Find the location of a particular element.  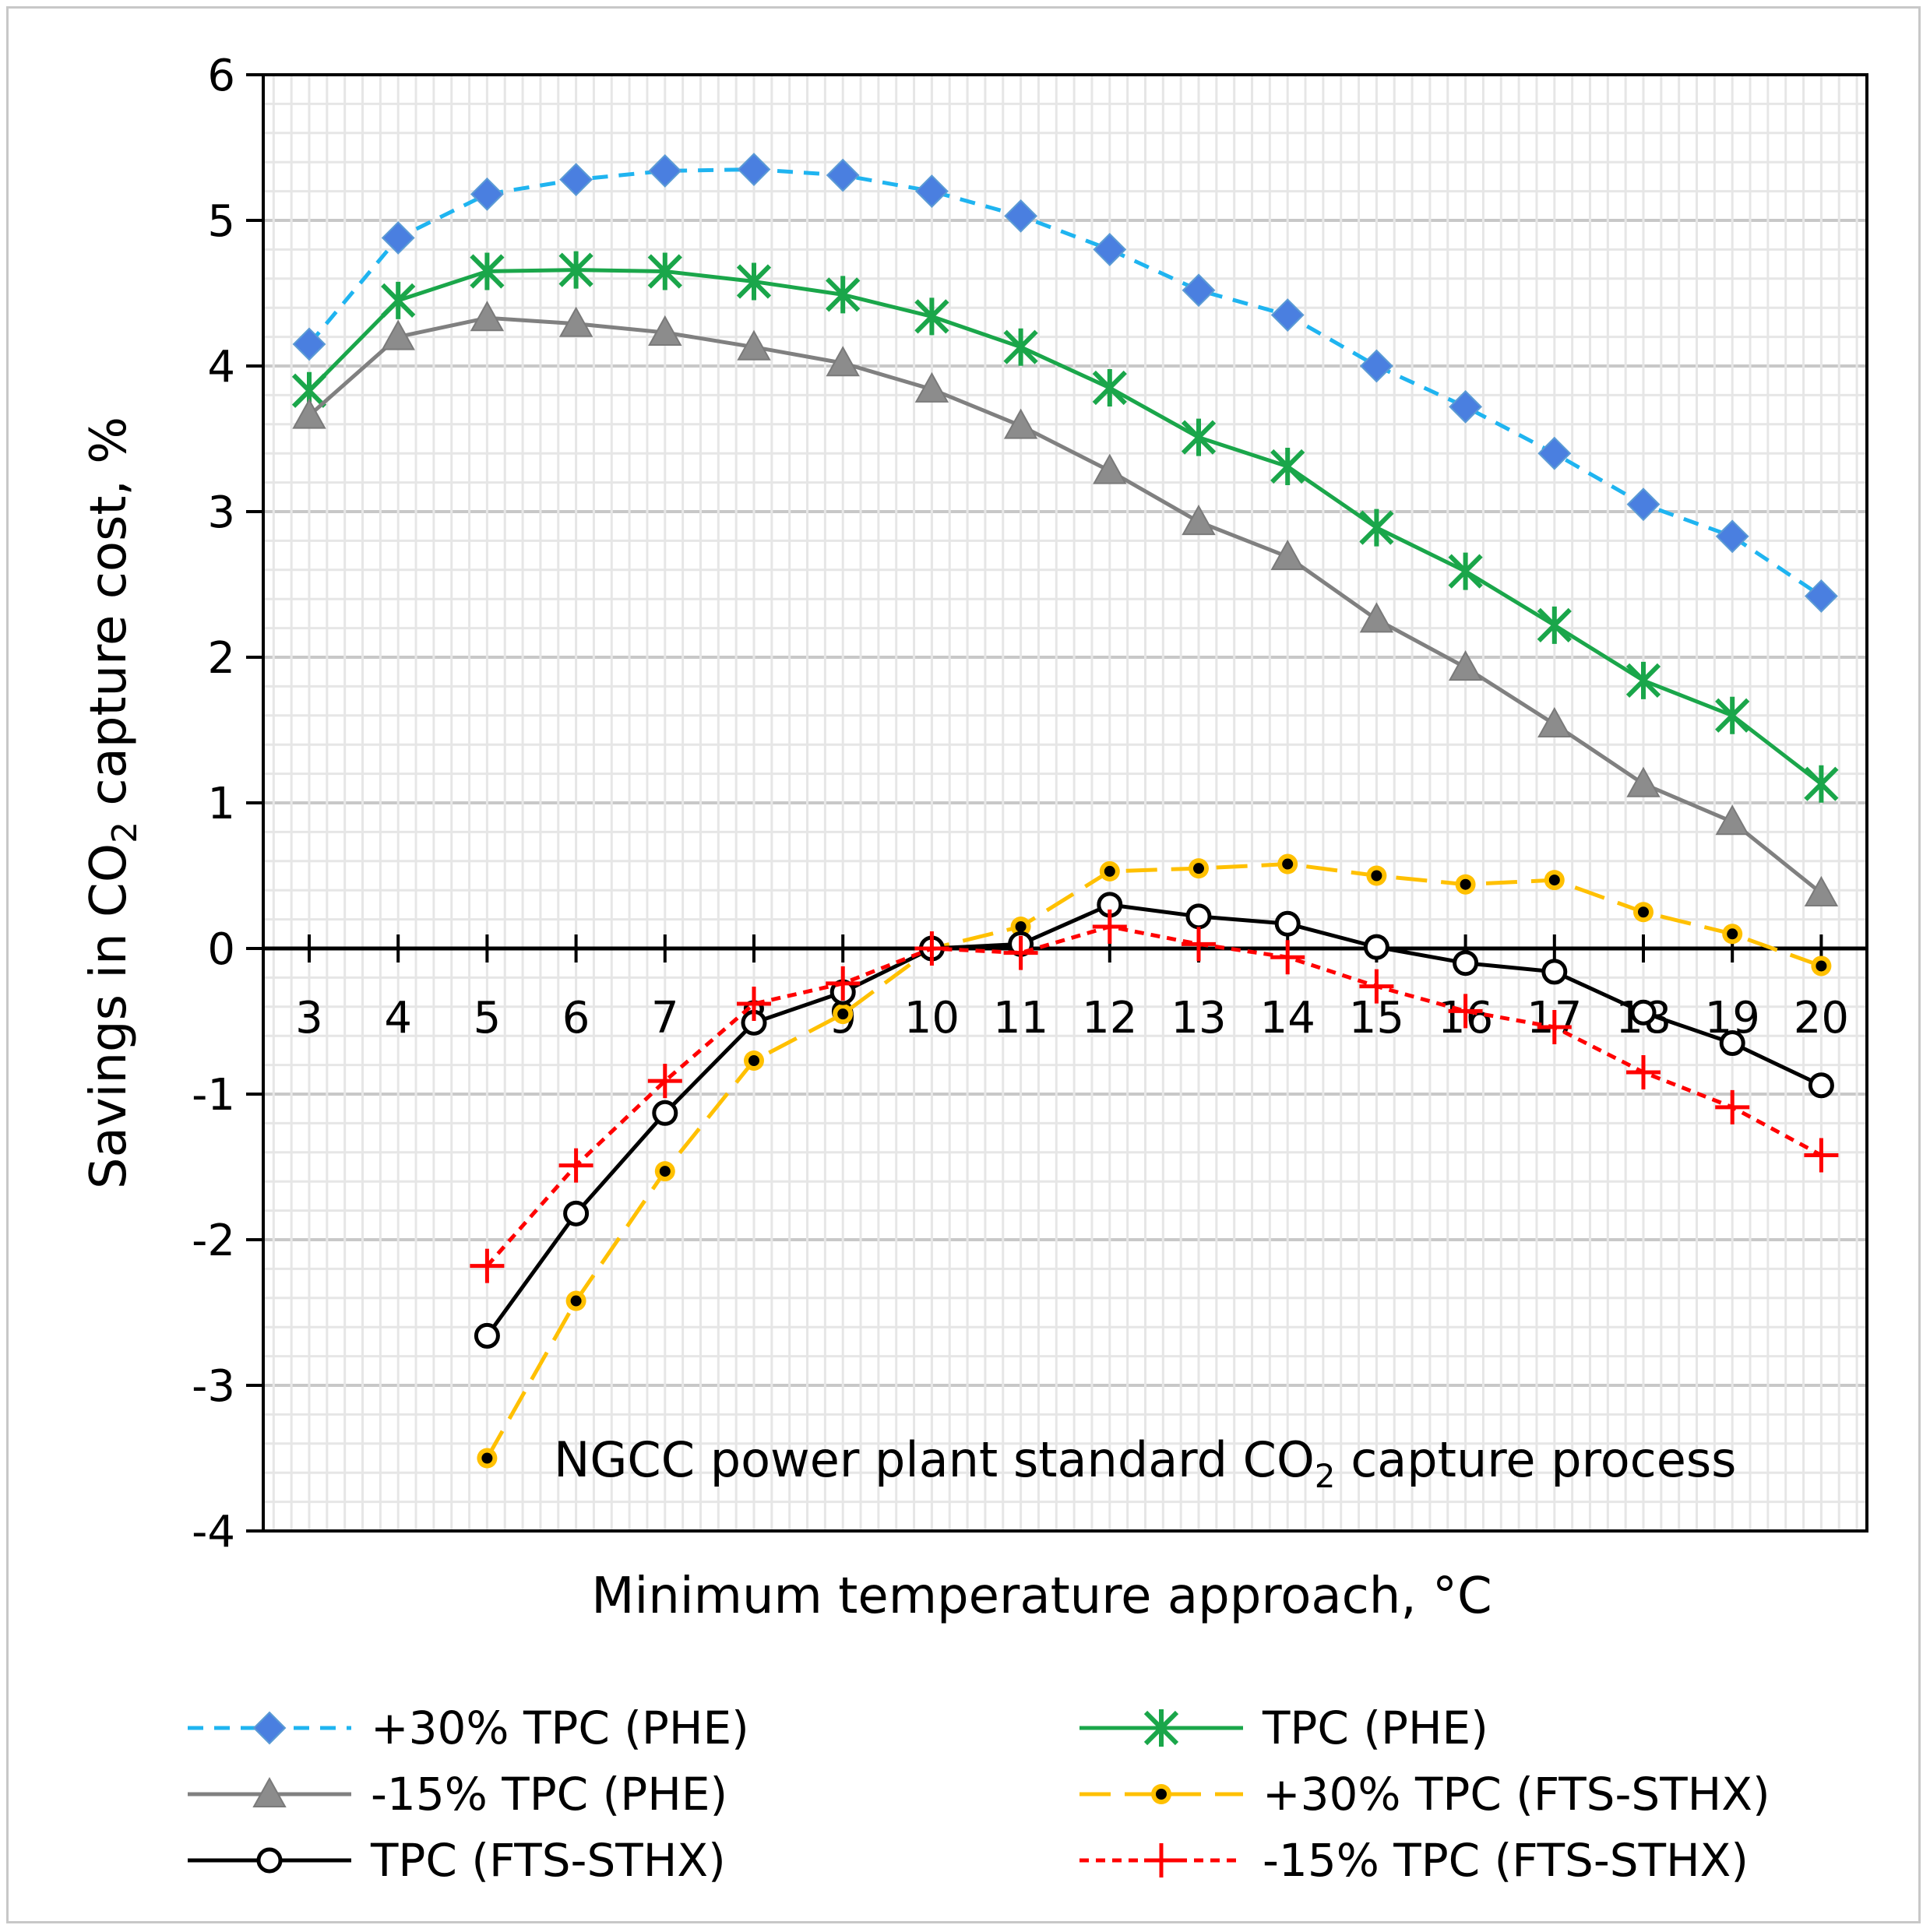

y-axis-title: Savings in CO2 capture cost, % is located at coordinates (113, 803).